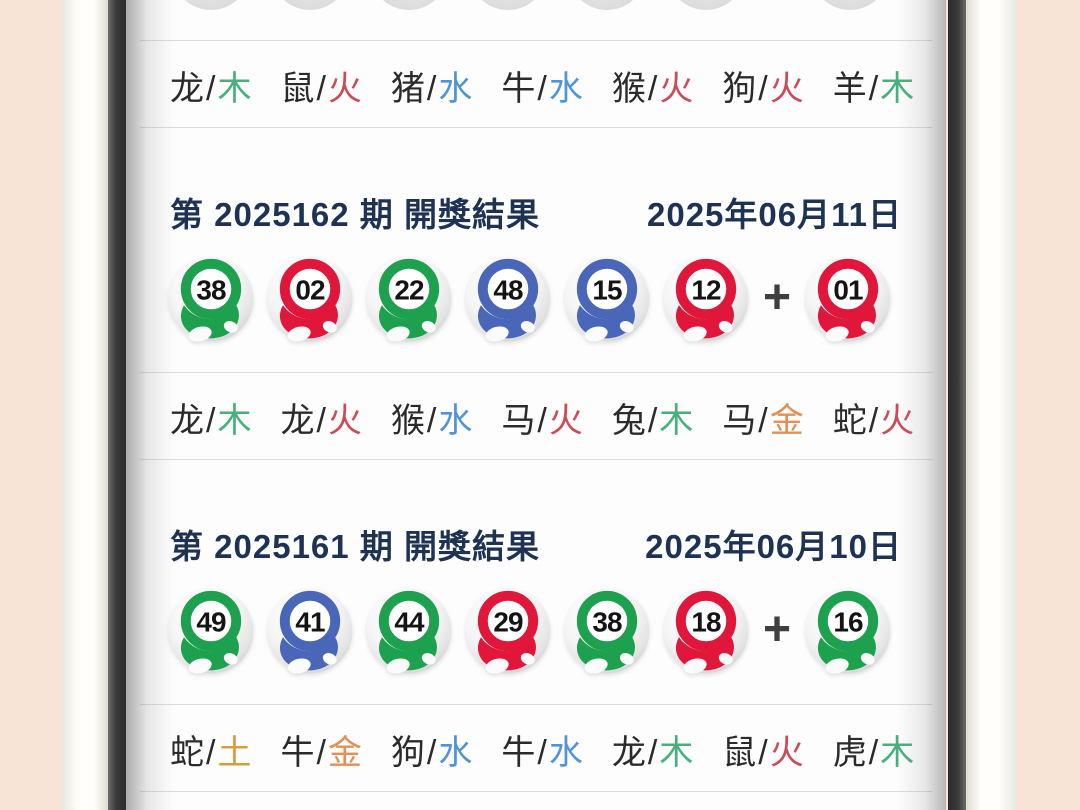  What do you see at coordinates (991, 405) in the screenshot?
I see `frame-white-right` at bounding box center [991, 405].